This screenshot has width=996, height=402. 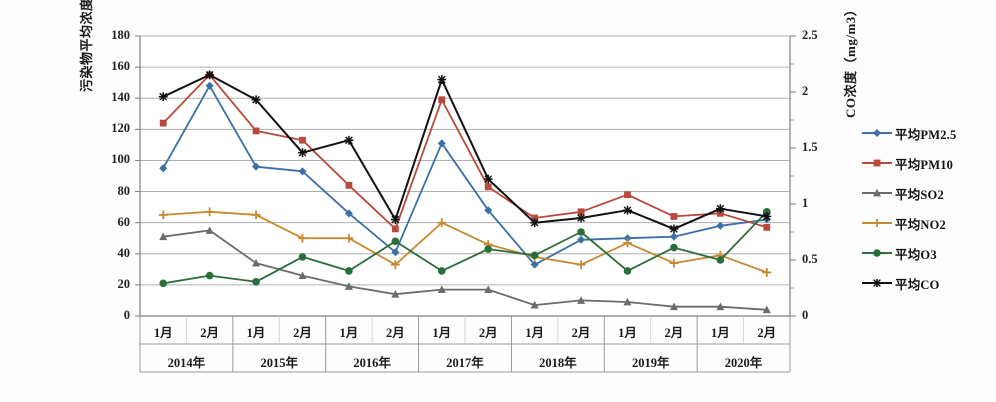 I want to click on y-axis-right-tick: 2, so click(x=805, y=91).